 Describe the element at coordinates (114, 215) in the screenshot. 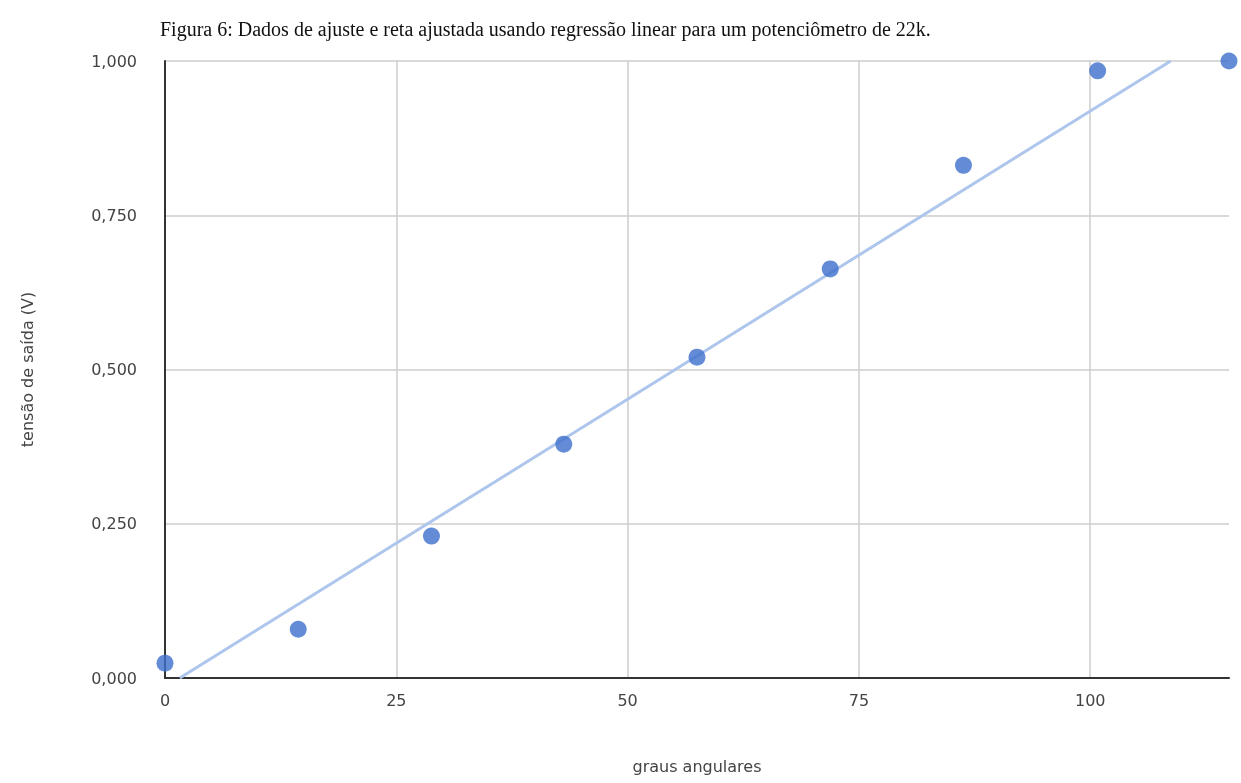

I see `y-tick-label: 0,750` at that location.